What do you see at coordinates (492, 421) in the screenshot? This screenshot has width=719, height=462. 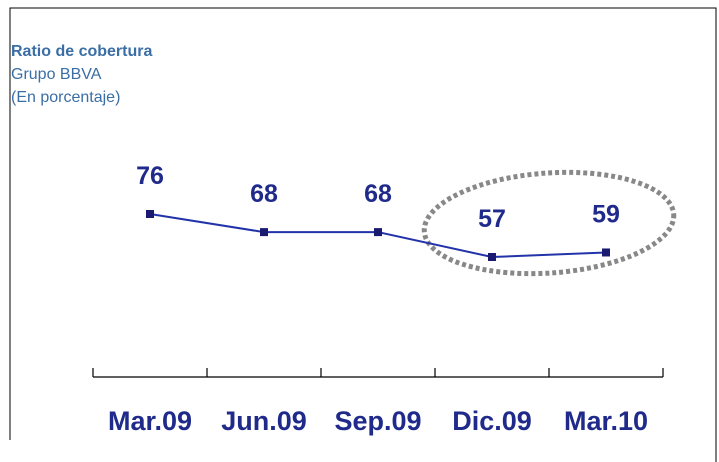 I see `x-tick-label: Dic.09` at bounding box center [492, 421].